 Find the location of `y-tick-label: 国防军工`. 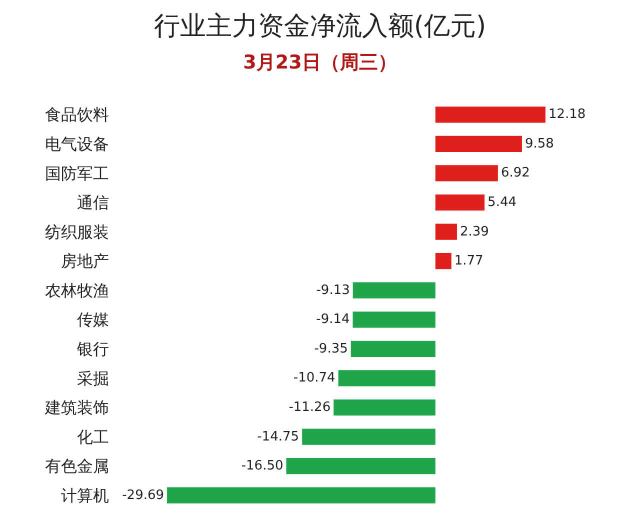

y-tick-label: 国防军工 is located at coordinates (77, 173).